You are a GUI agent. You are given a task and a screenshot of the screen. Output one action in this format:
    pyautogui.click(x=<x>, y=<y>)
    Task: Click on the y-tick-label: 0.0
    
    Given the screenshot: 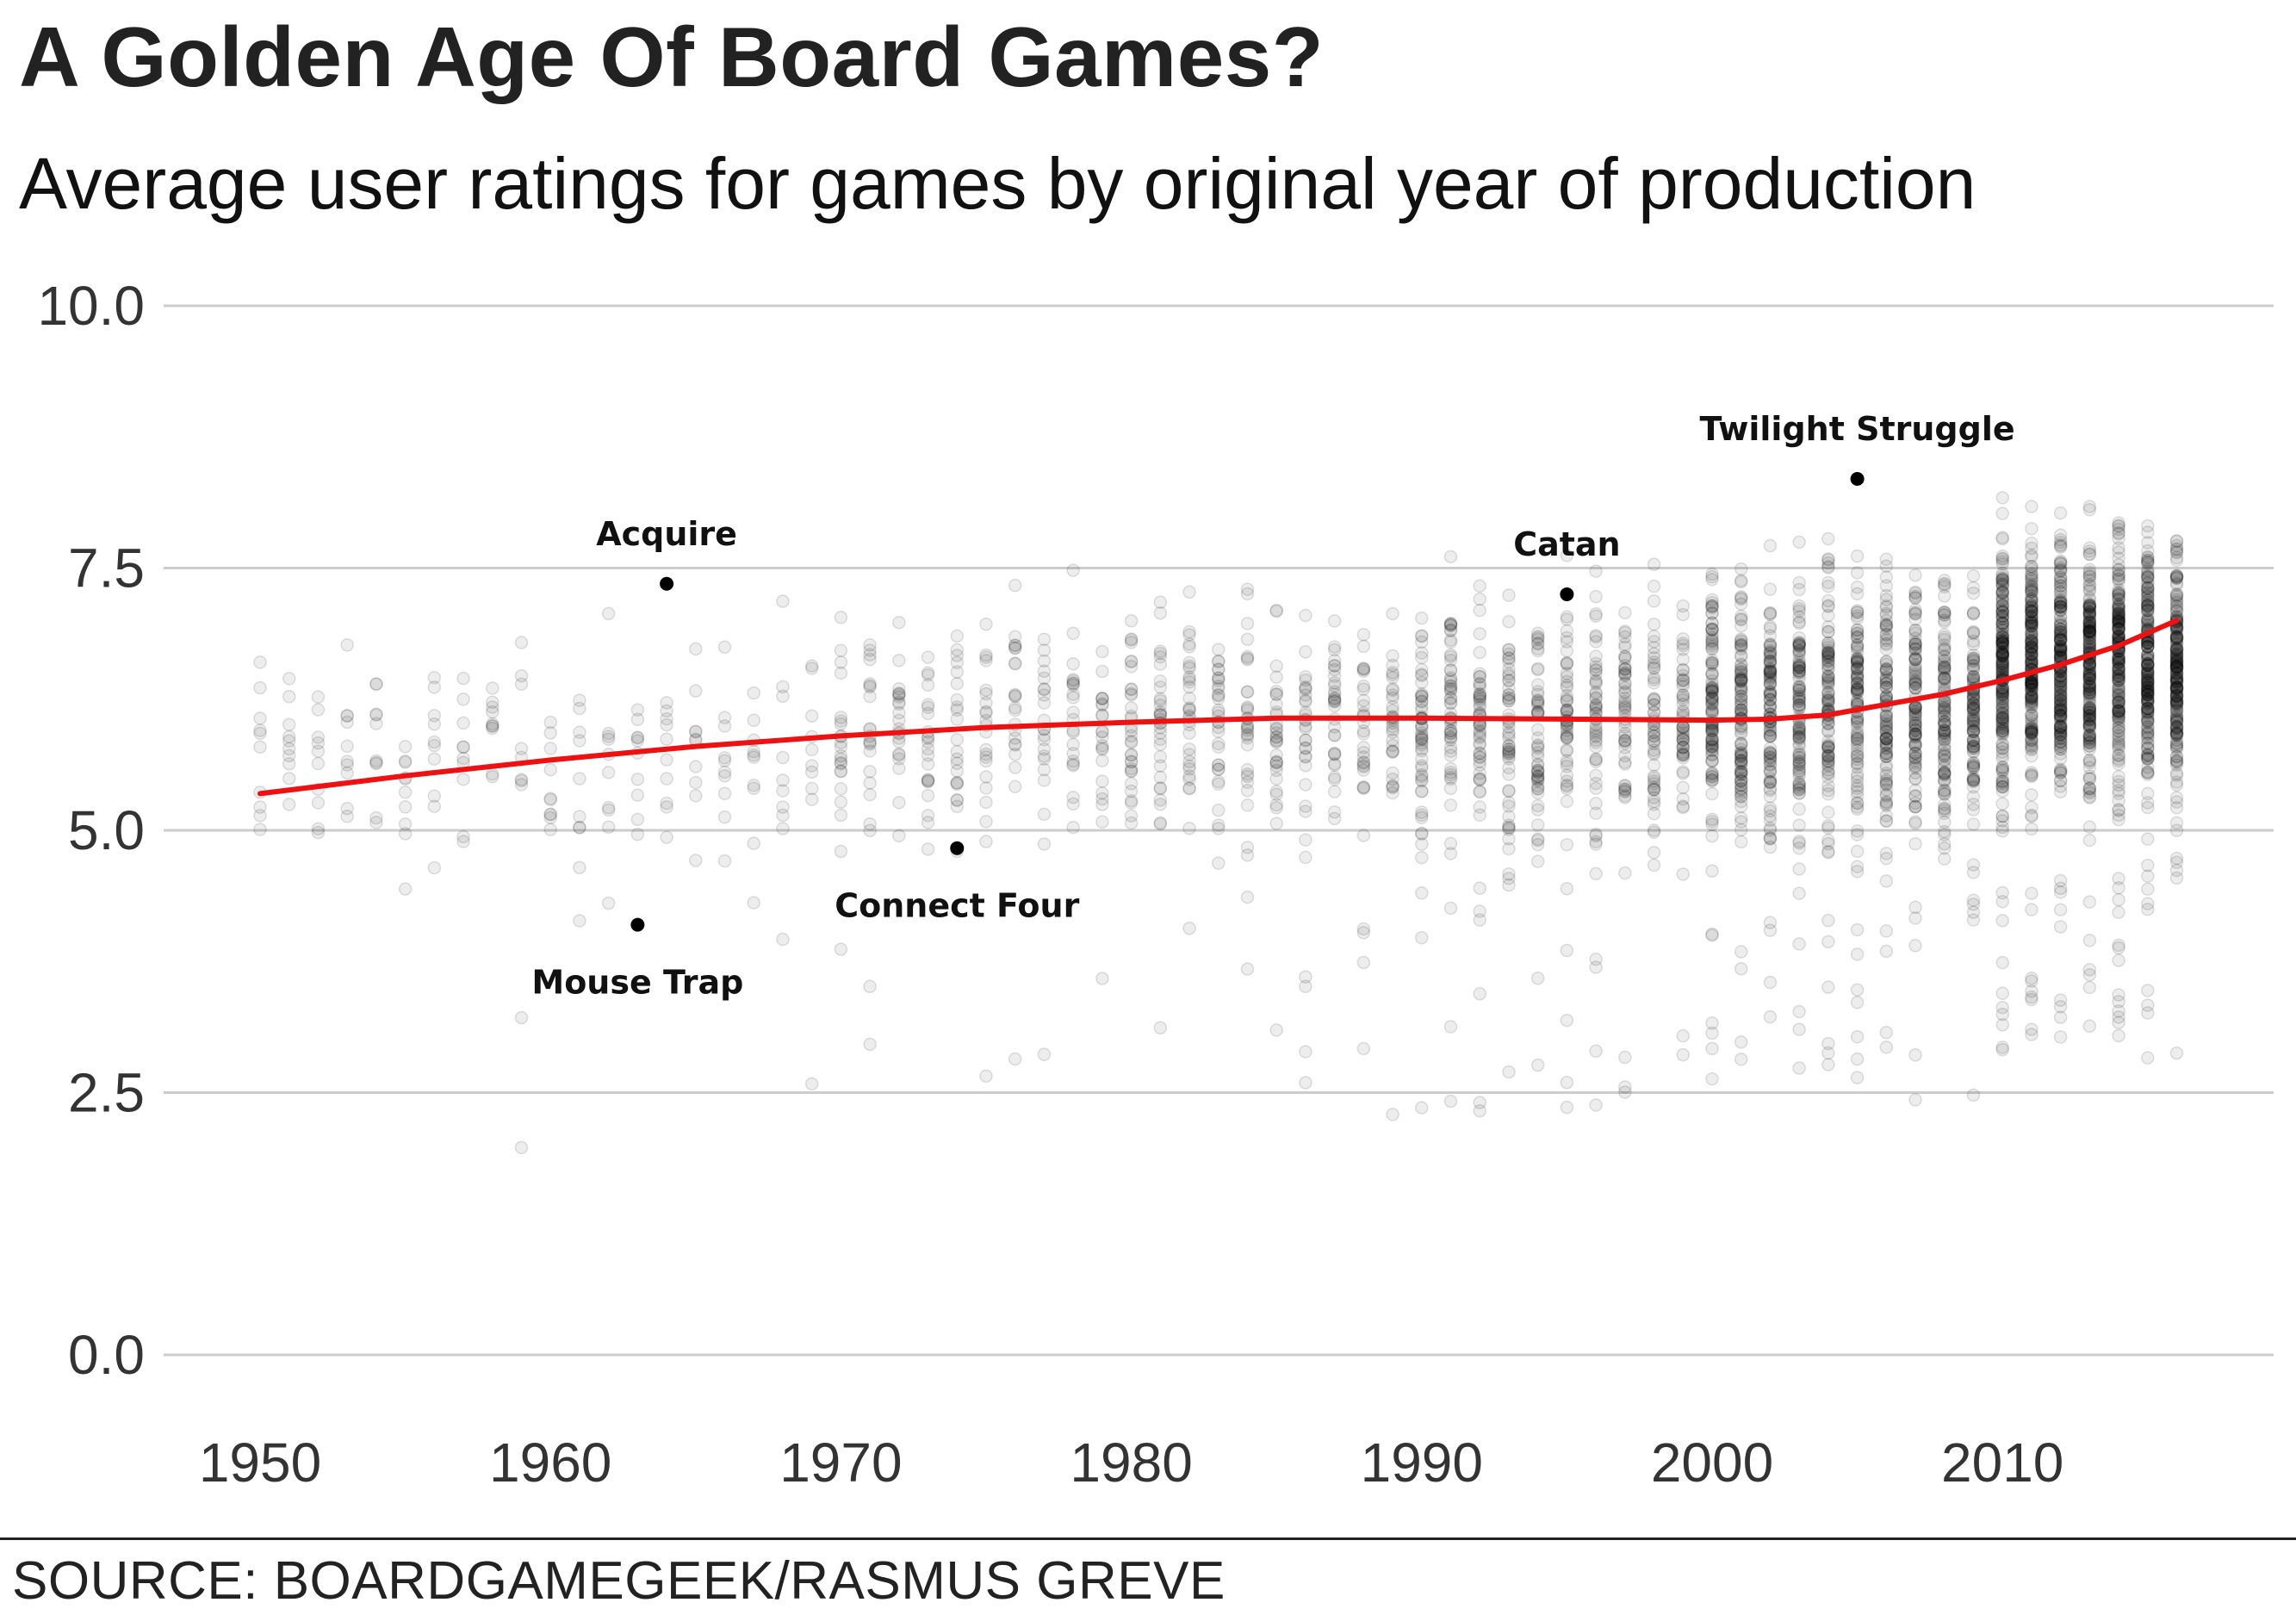 What is the action you would take?
    pyautogui.click(x=106, y=1355)
    